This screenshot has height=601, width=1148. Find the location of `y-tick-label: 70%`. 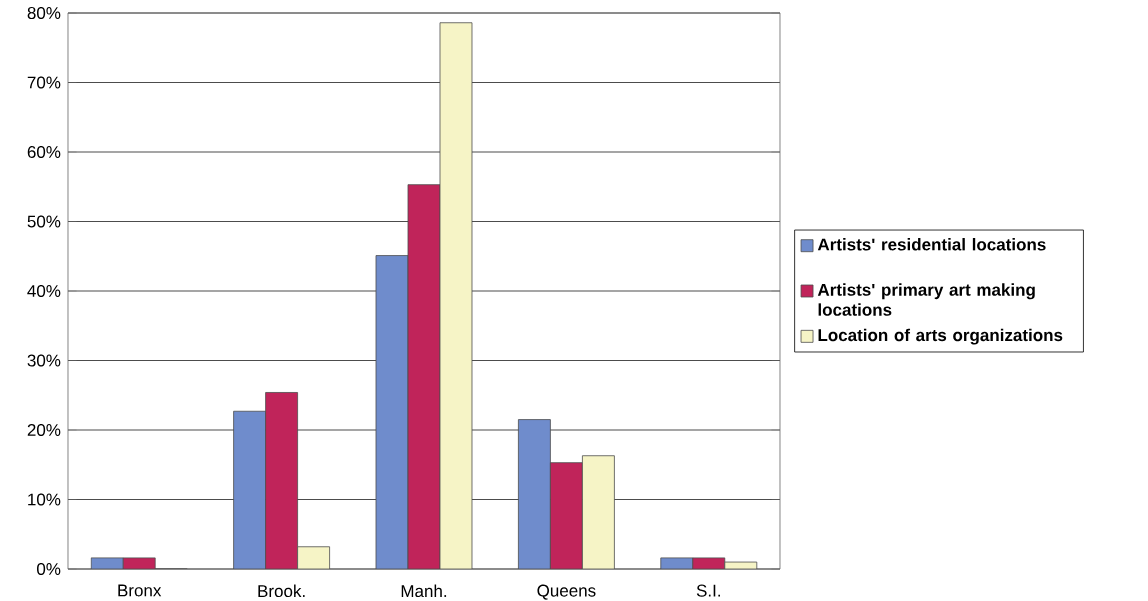

y-tick-label: 70% is located at coordinates (44, 82).